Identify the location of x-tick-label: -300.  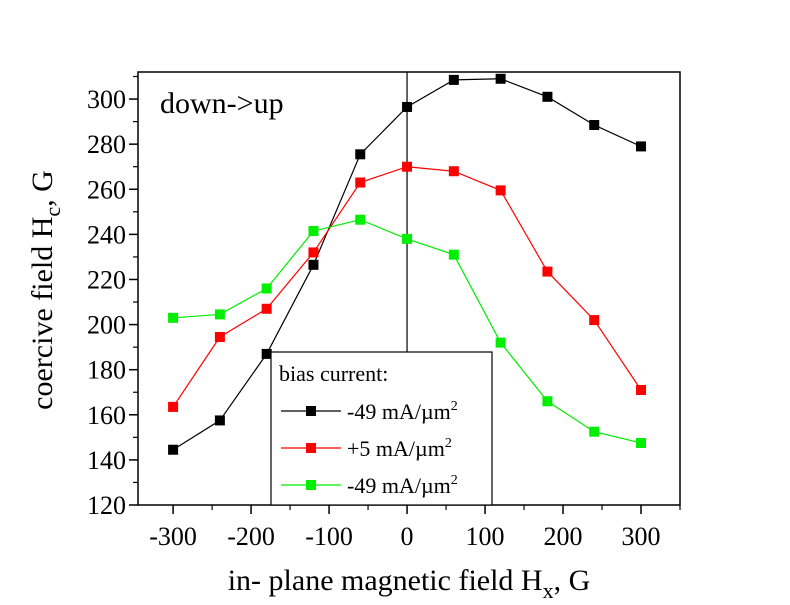
(173, 536).